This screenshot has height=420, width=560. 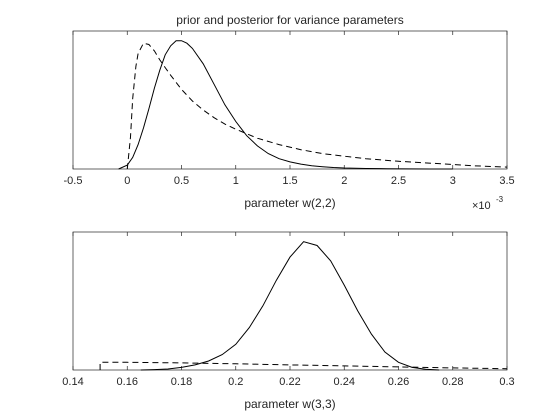 I want to click on x-tick-label-bottom: 0.2, so click(x=235, y=382).